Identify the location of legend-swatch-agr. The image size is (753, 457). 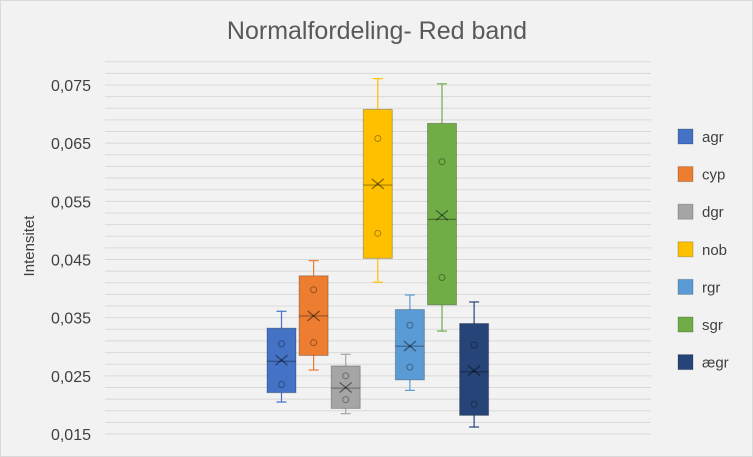
(685, 136).